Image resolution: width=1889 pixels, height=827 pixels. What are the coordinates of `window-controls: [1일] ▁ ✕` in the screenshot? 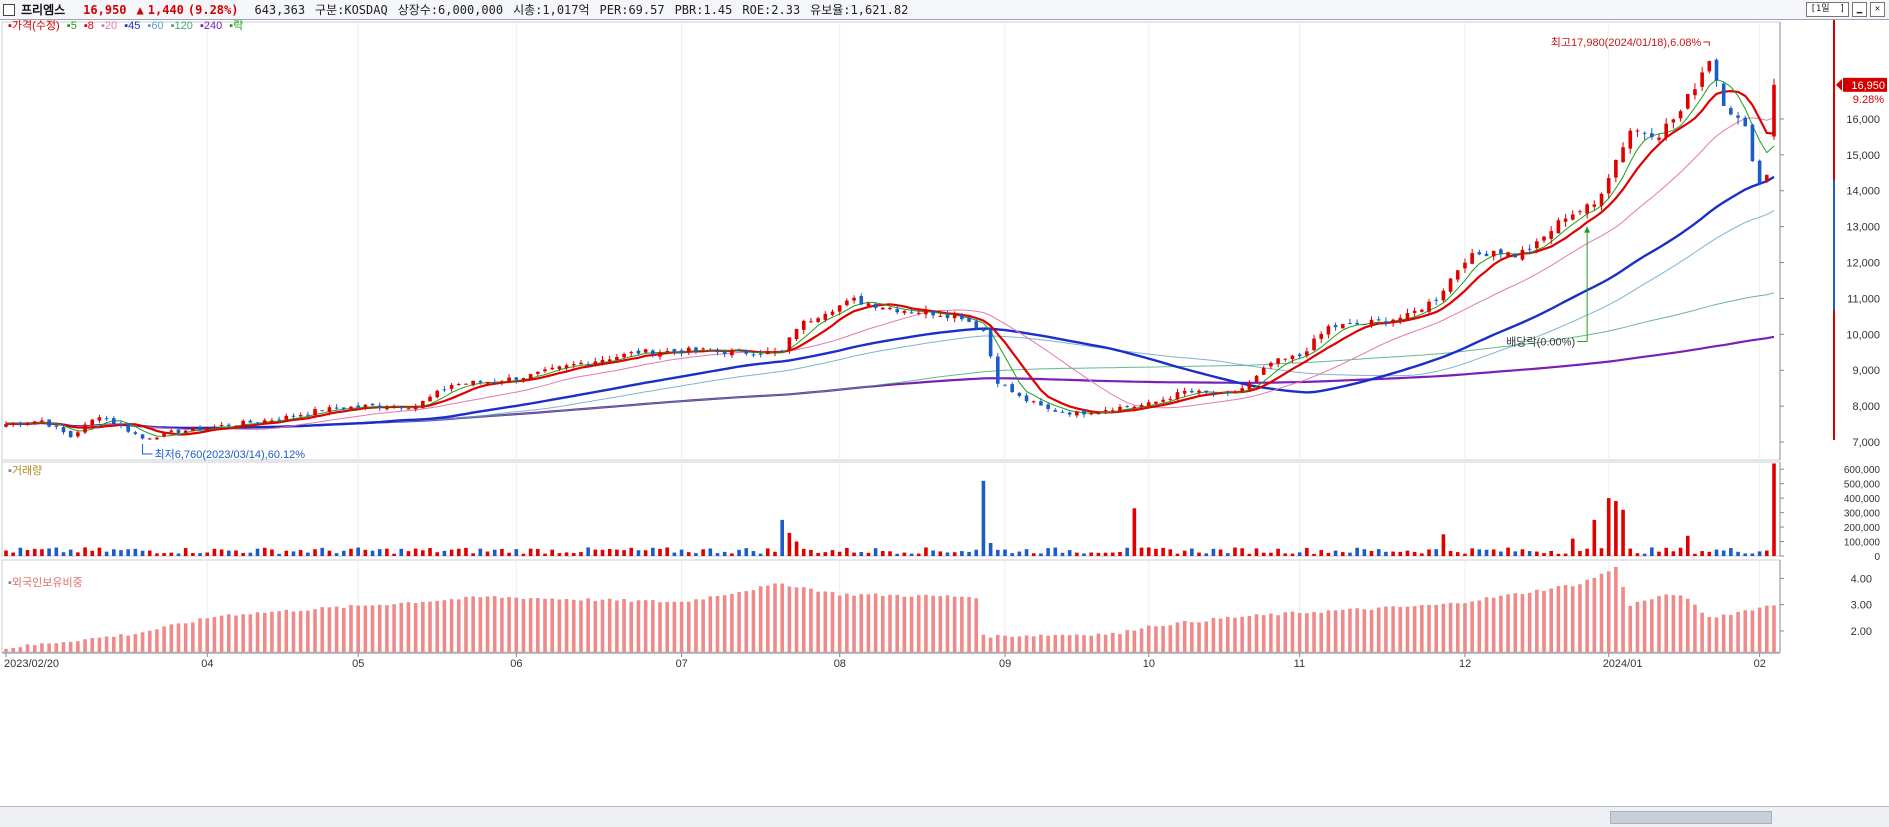 It's located at (1845, 9).